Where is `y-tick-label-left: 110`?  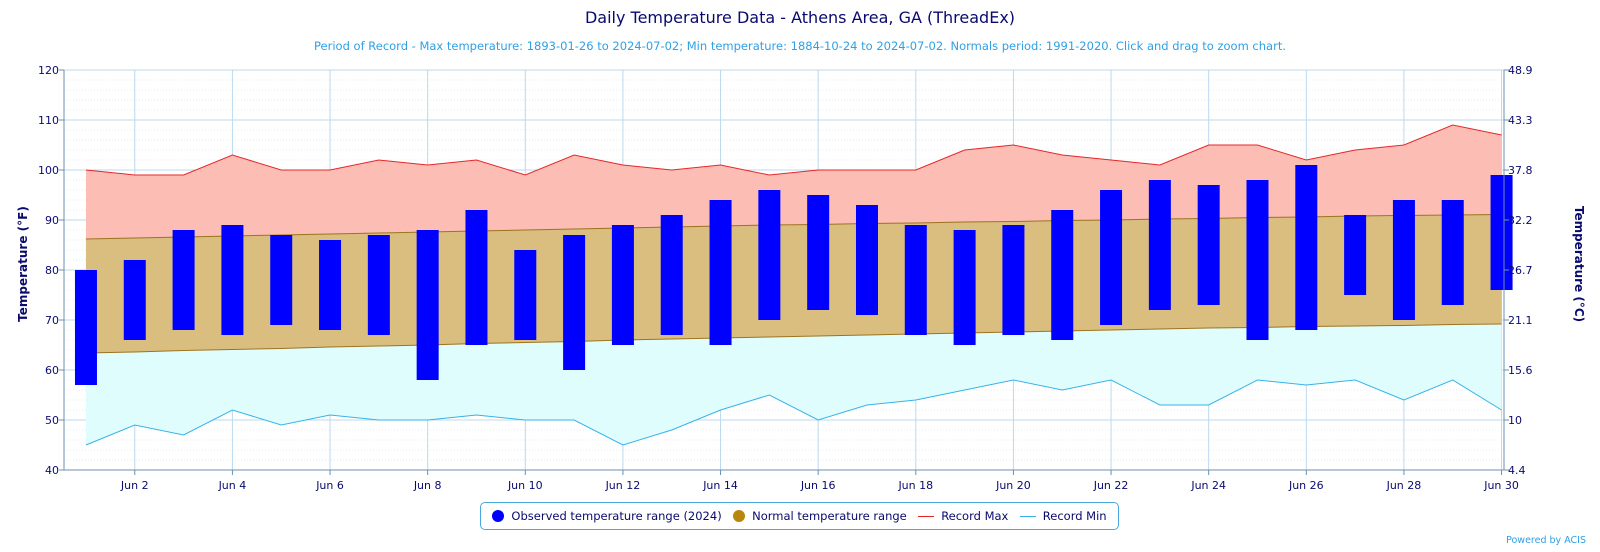
y-tick-label-left: 110 is located at coordinates (48, 120).